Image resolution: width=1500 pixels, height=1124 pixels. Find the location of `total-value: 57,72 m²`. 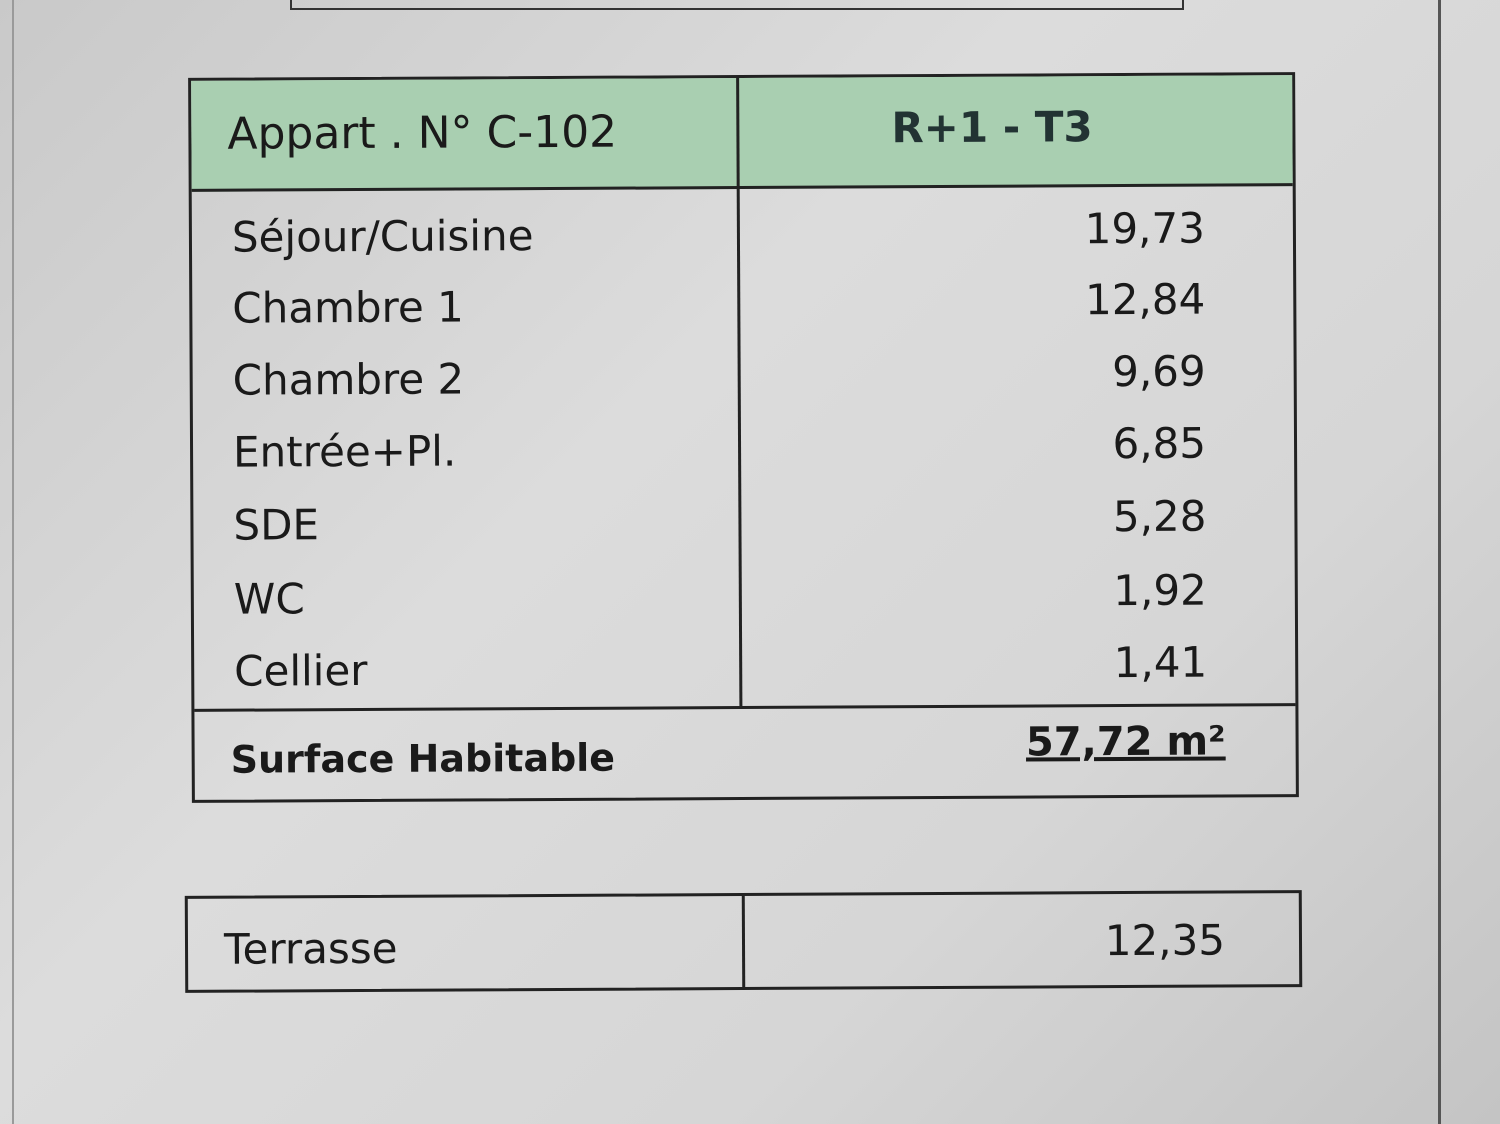

total-value: 57,72 m² is located at coordinates (1125, 742).